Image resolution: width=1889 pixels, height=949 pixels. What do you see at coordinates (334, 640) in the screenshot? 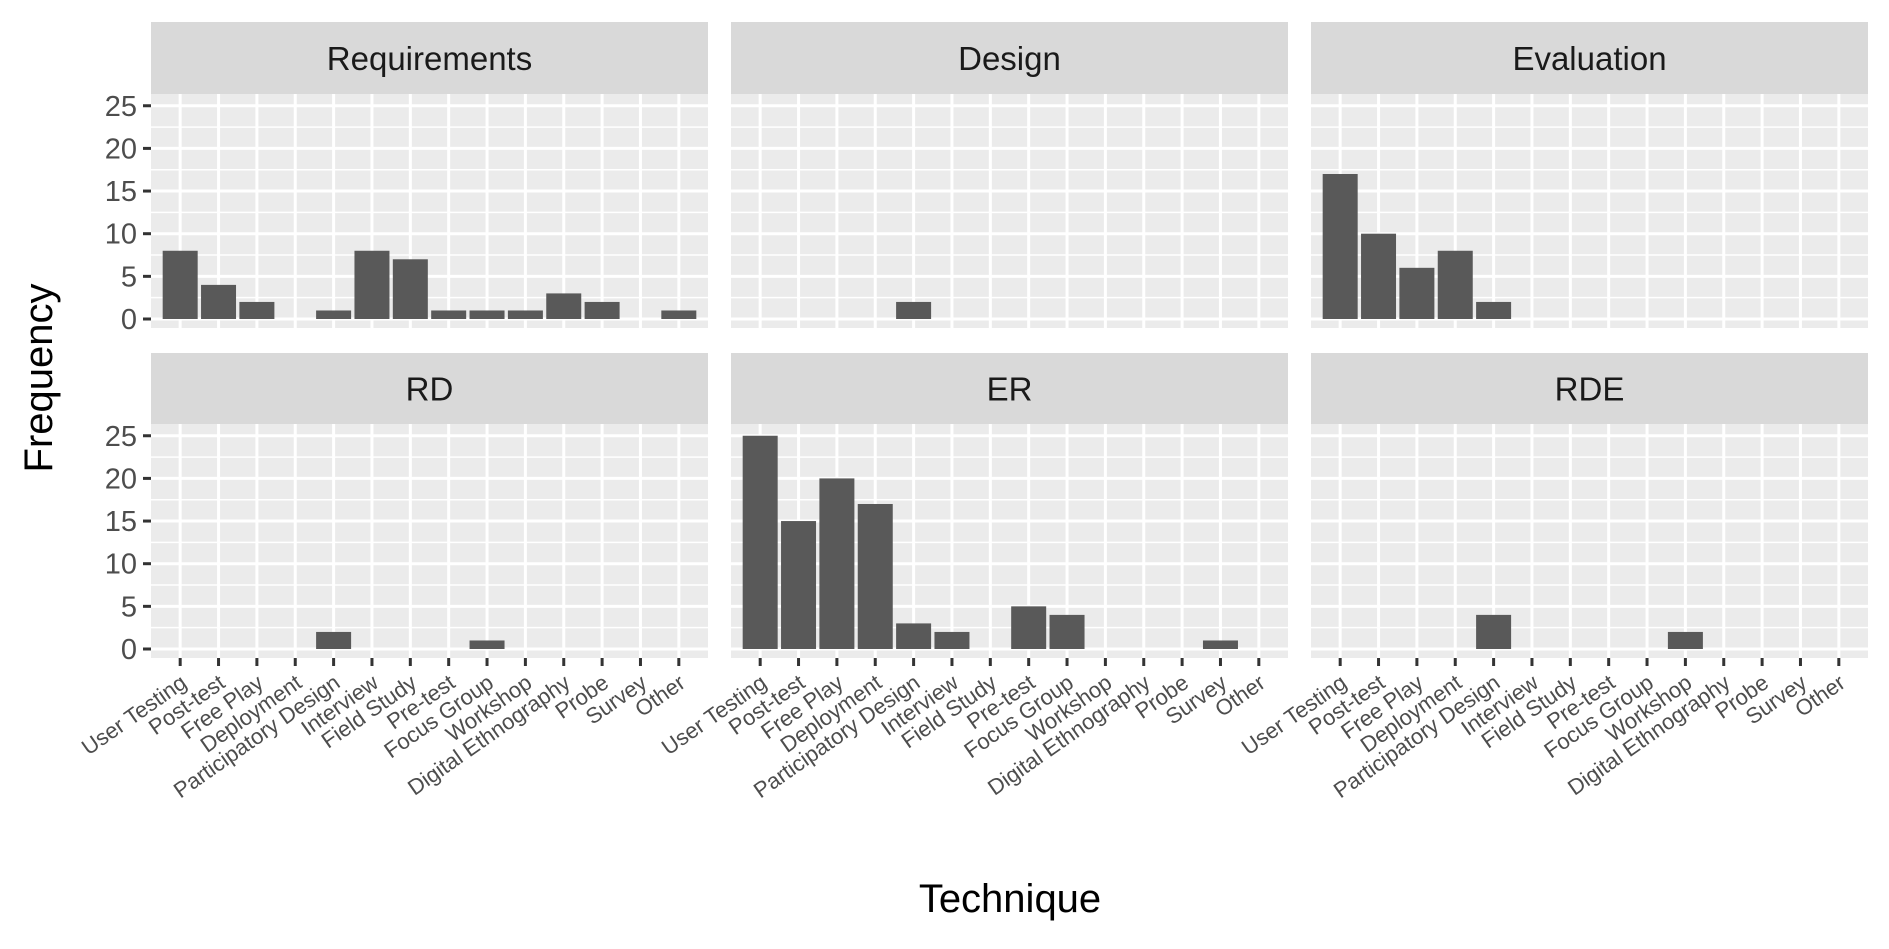
I see `bar-rd-participatory-design` at bounding box center [334, 640].